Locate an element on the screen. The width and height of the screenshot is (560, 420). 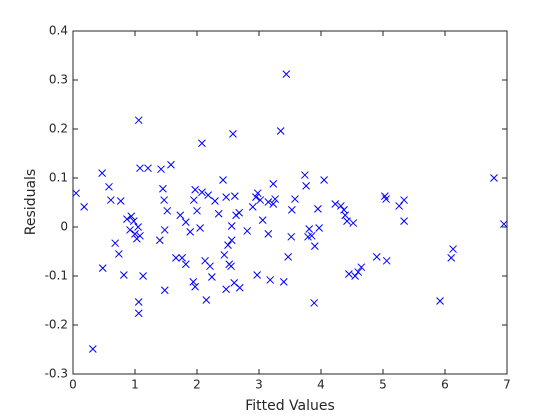
y-tick-label: 0.1 is located at coordinates (58, 178).